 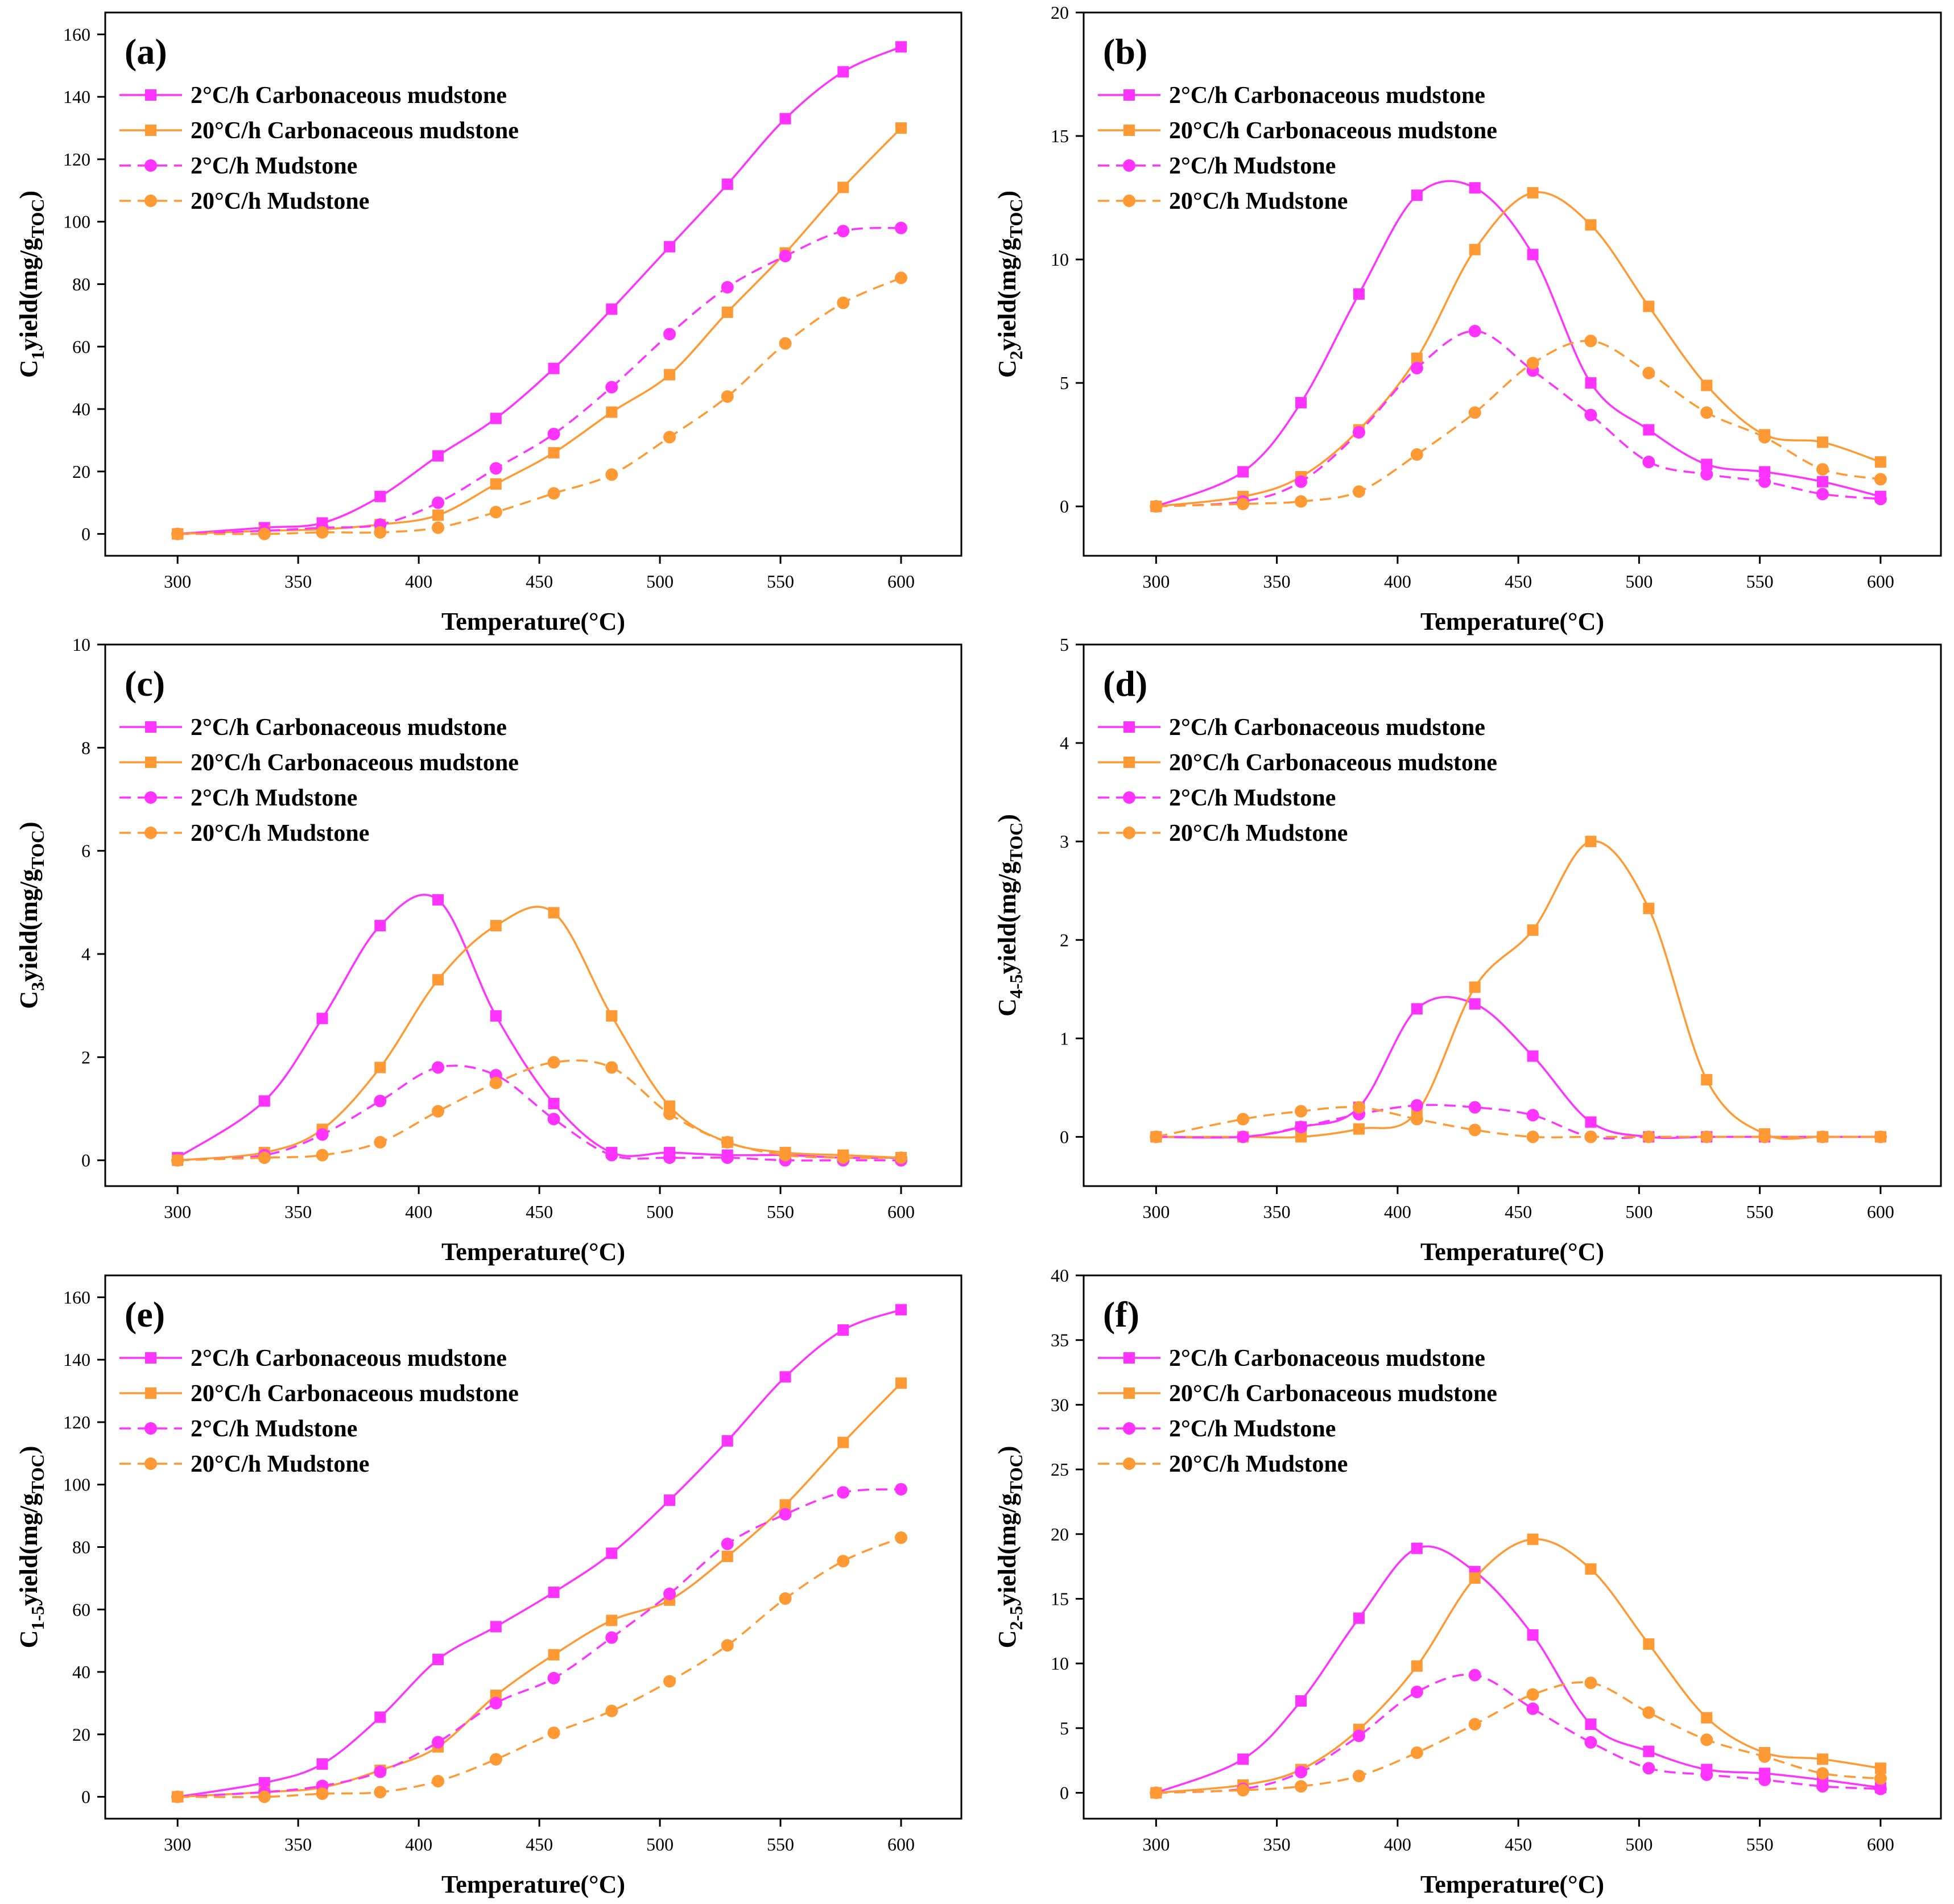 I want to click on x-axis-title: Temperature(°C), so click(x=1512, y=1884).